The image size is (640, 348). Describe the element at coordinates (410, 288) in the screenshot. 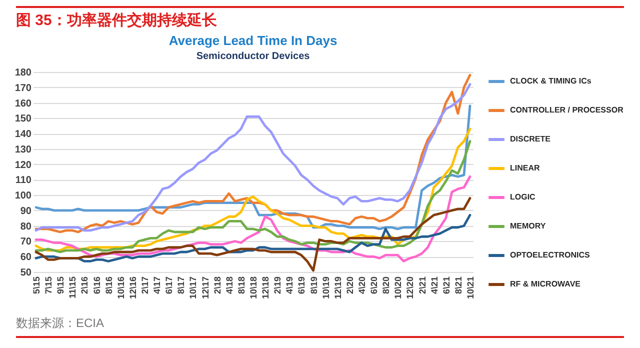

I see `x-tick-label: 12\20` at that location.